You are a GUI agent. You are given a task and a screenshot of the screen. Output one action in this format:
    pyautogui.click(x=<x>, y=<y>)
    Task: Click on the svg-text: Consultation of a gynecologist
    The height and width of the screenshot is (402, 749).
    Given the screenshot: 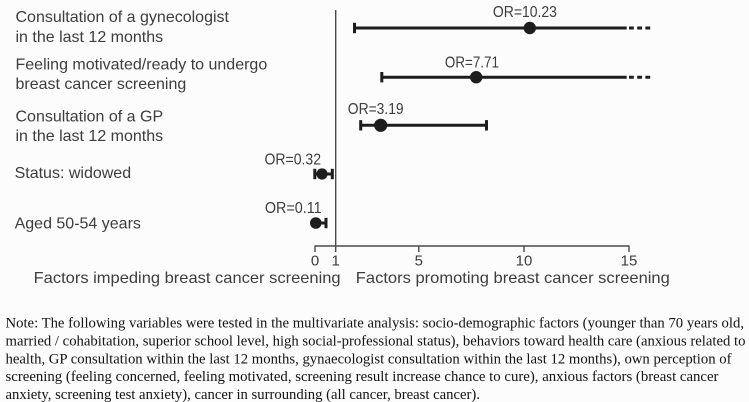 What is the action you would take?
    pyautogui.click(x=123, y=17)
    